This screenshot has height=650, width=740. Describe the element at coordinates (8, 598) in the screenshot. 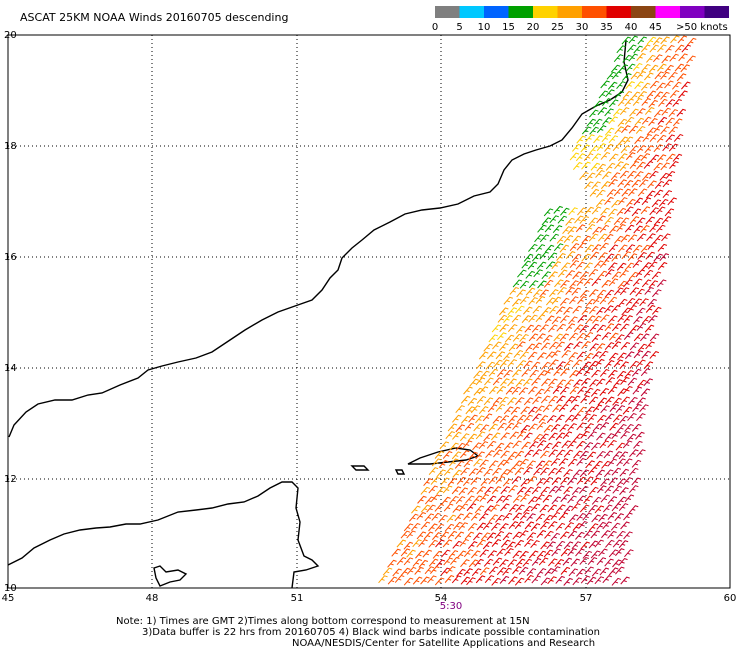

I see `lon-label: 45` at that location.